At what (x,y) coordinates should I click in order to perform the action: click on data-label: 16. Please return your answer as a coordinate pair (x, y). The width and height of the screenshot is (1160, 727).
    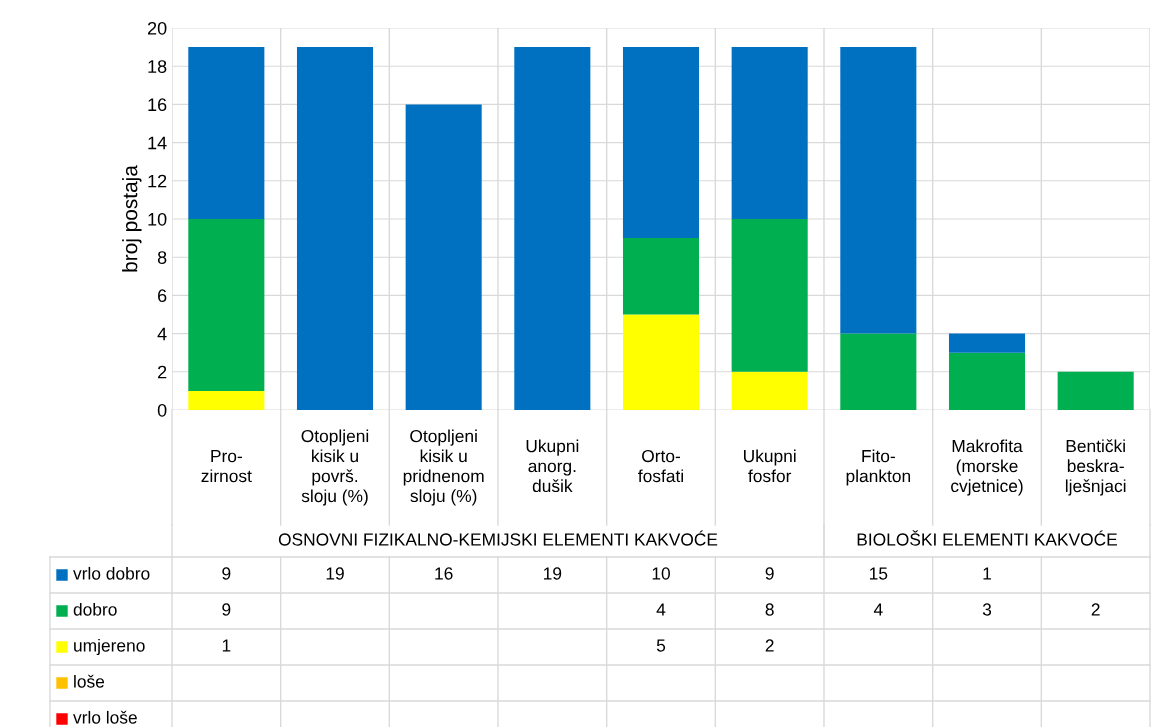
    Looking at the image, I should click on (444, 573).